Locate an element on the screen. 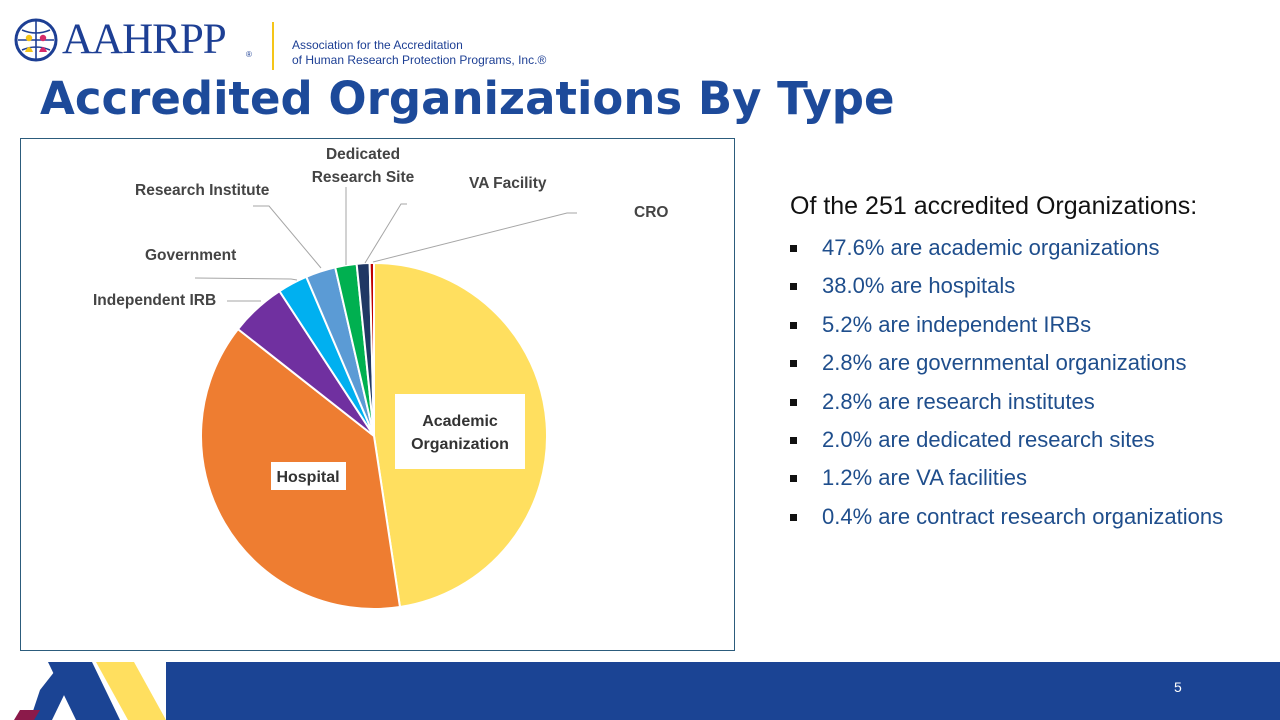  leader-lines is located at coordinates (385, 244).